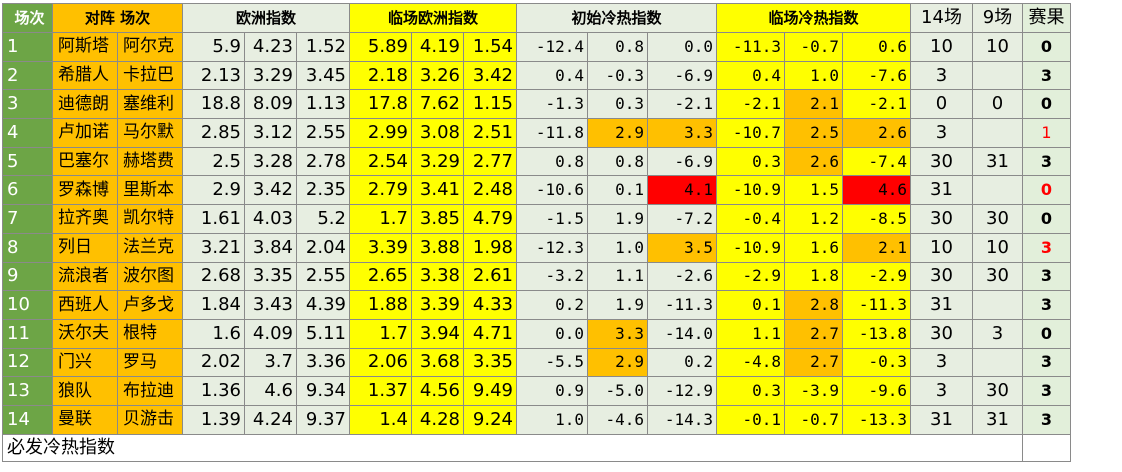 The height and width of the screenshot is (472, 1122). I want to click on euro-cell: 1.13, so click(323, 104).